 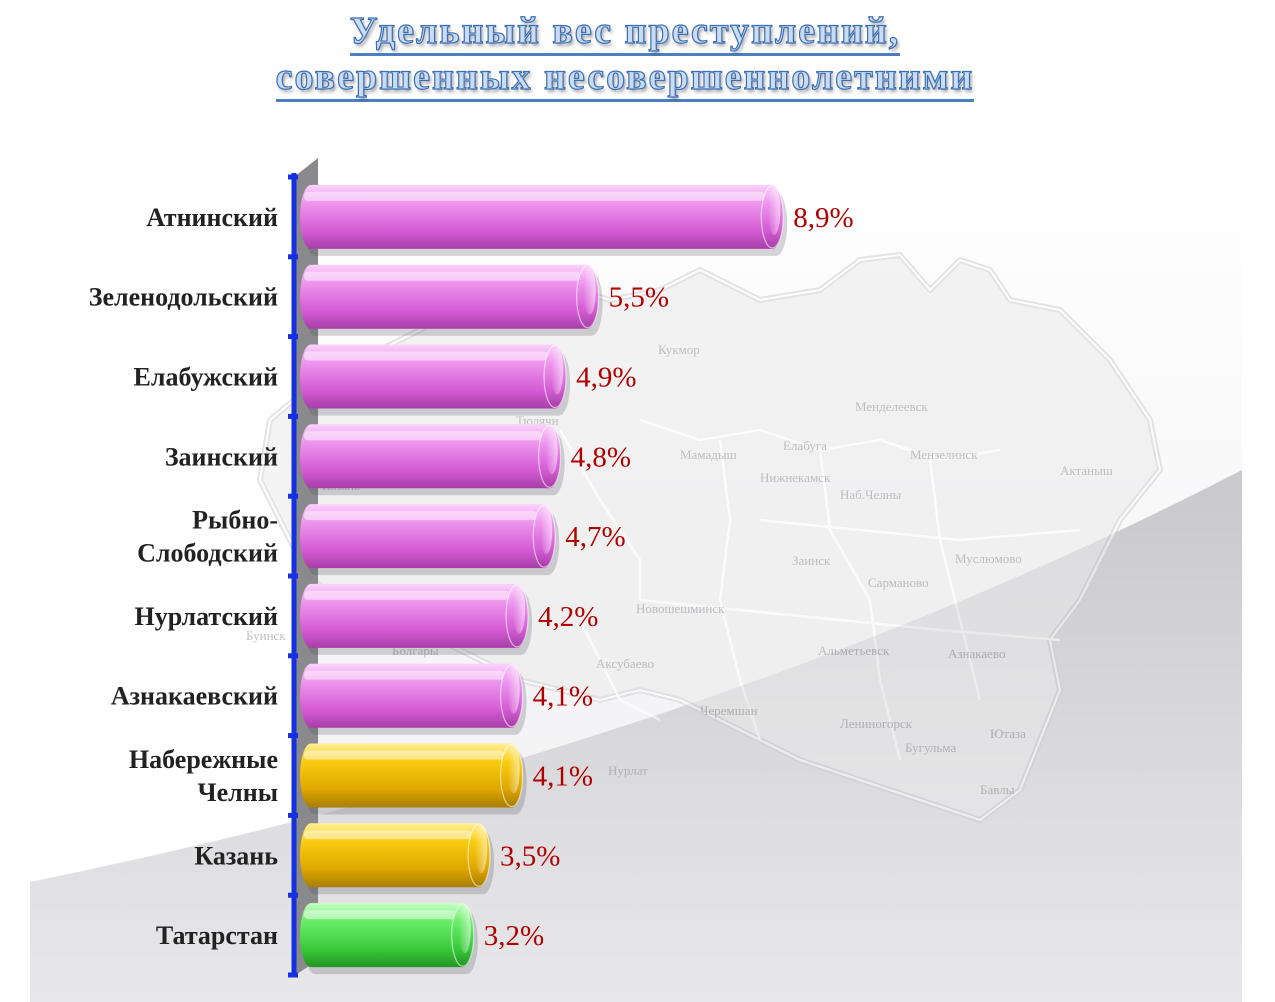 What do you see at coordinates (530, 856) in the screenshot?
I see `data-label: 3,5%` at bounding box center [530, 856].